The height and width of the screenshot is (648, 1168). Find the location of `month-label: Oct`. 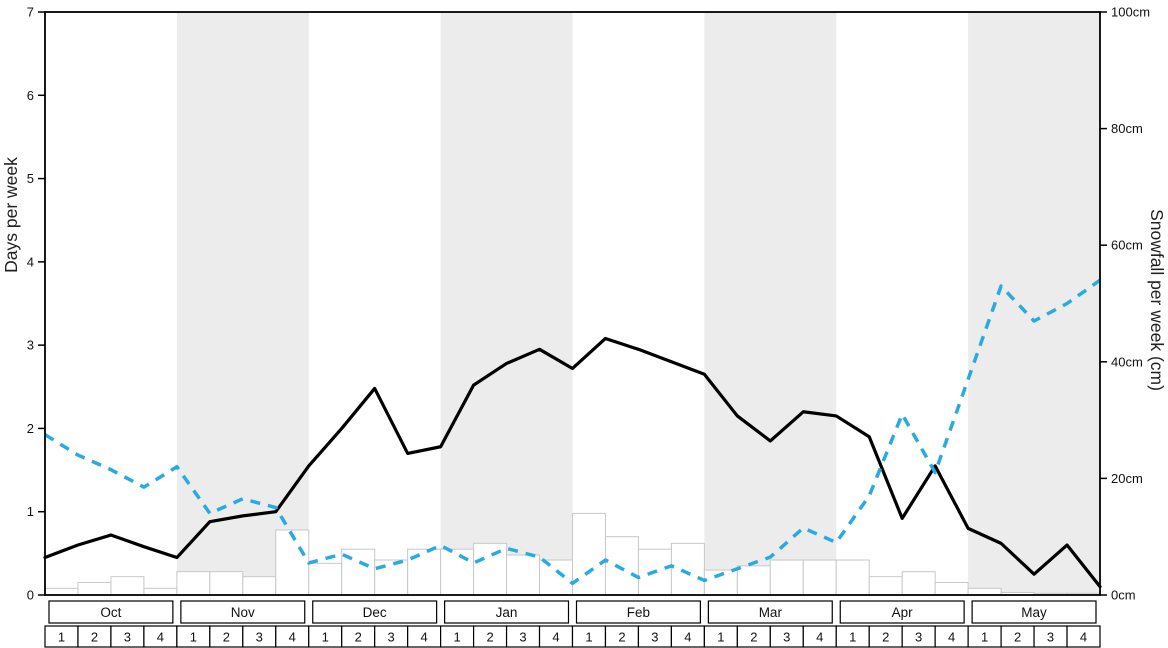

month-label: Oct is located at coordinates (110, 612).